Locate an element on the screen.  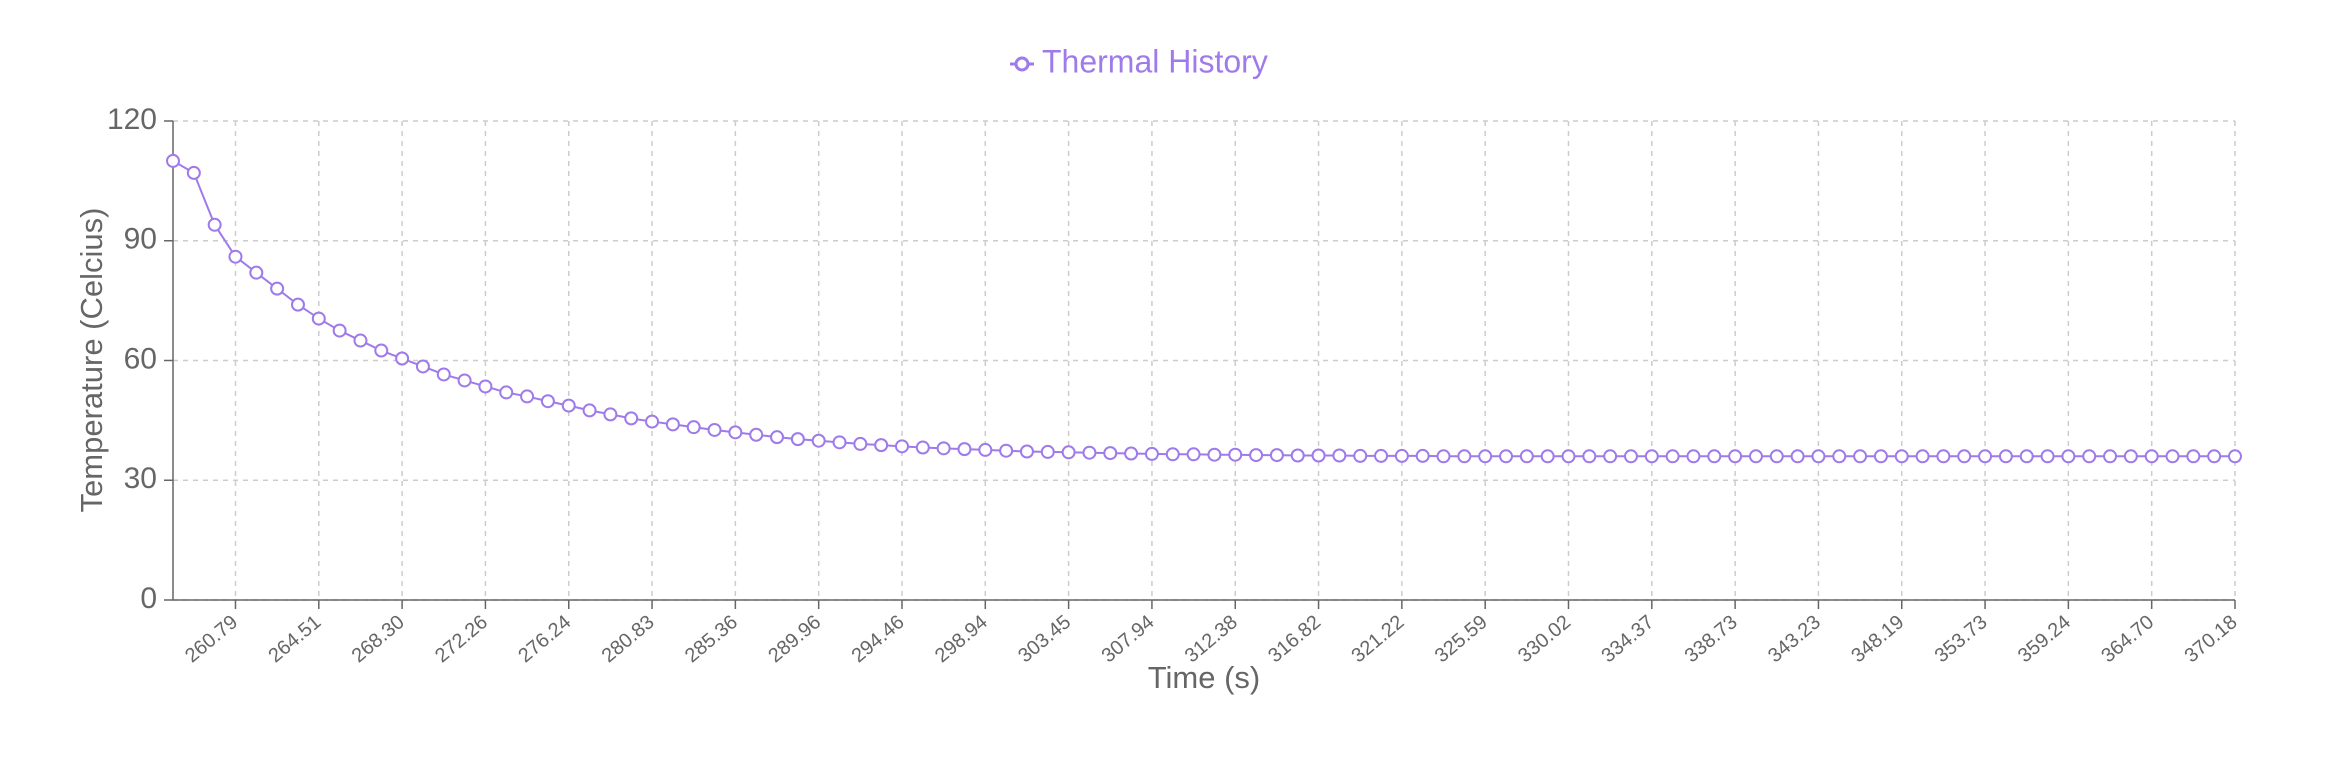
x-tick-label: 280.83 is located at coordinates (628, 639).